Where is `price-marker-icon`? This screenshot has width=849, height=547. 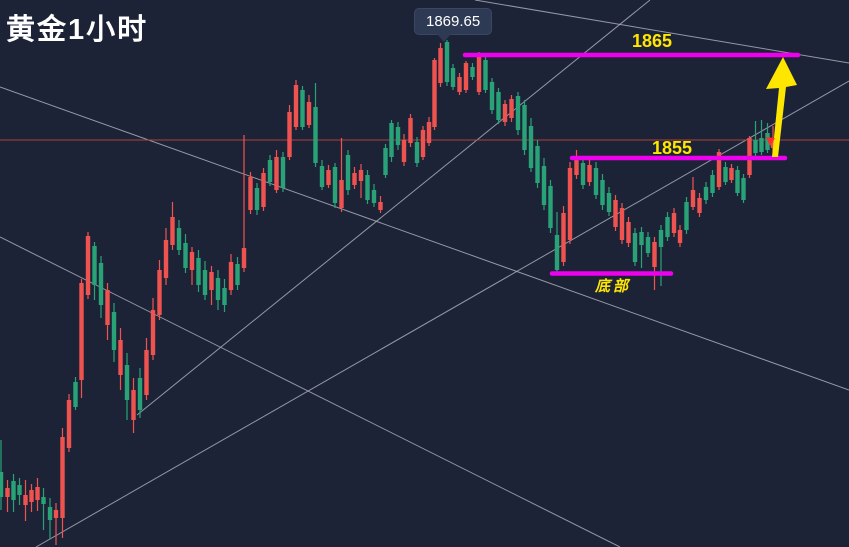
price-marker-icon is located at coordinates (770, 141).